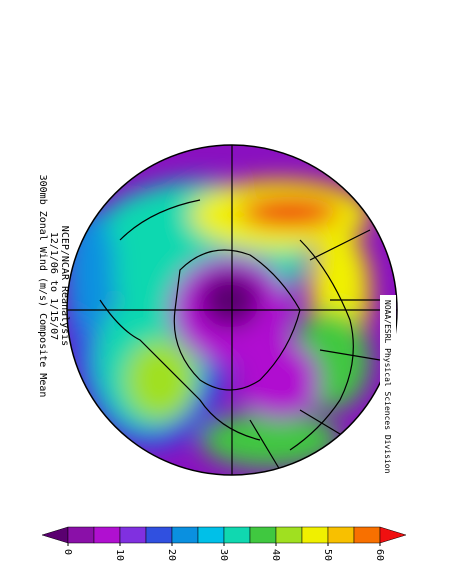  Describe the element at coordinates (119, 555) in the screenshot. I see `colorbar-label: 10` at that location.